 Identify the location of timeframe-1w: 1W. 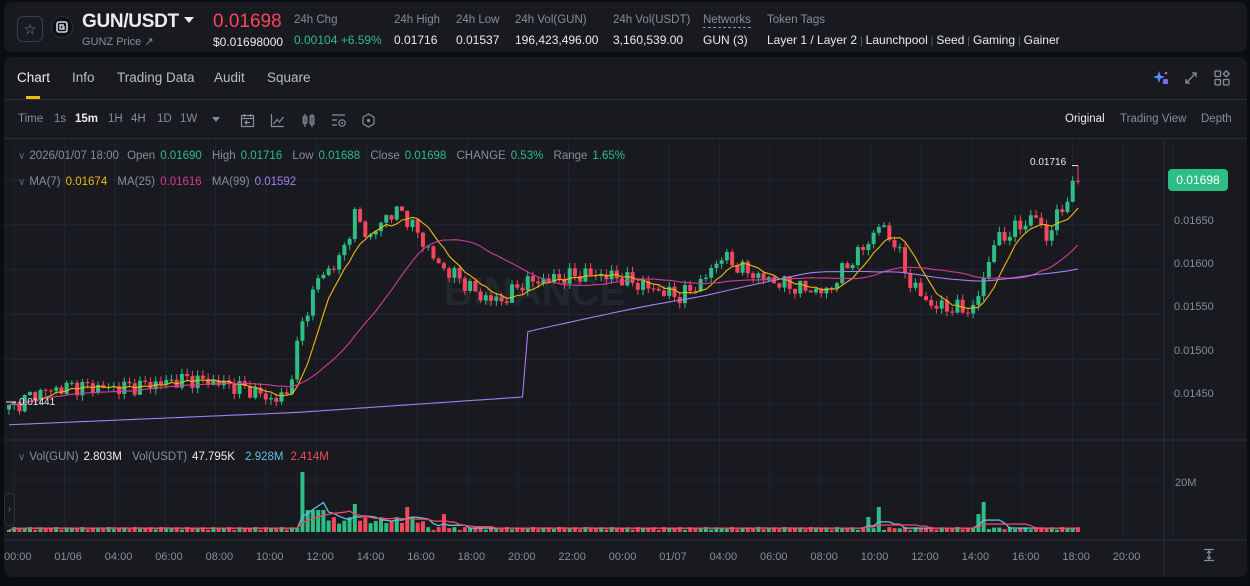
(189, 119).